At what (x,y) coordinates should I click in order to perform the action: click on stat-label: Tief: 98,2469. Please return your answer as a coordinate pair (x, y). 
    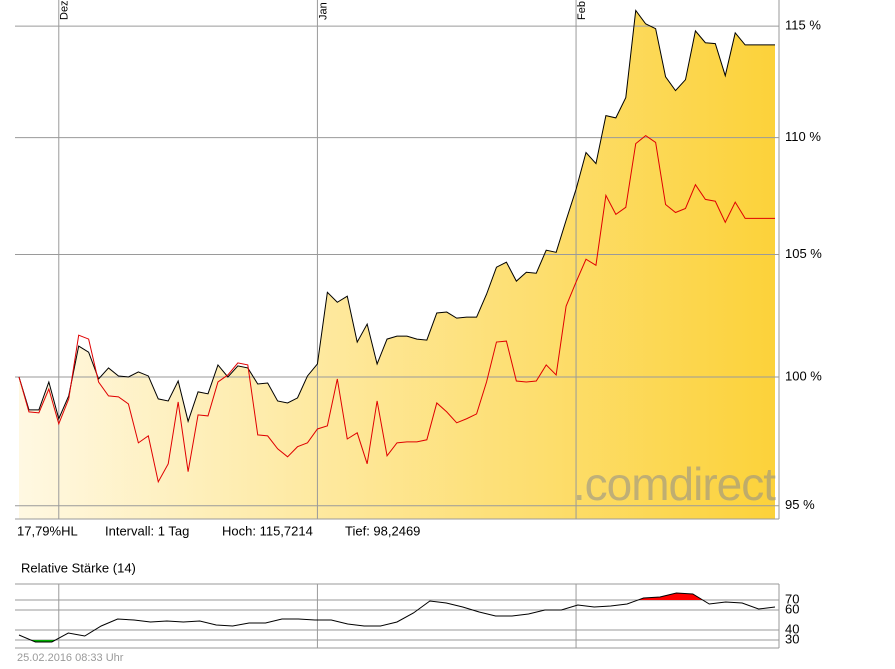
    Looking at the image, I should click on (382, 530).